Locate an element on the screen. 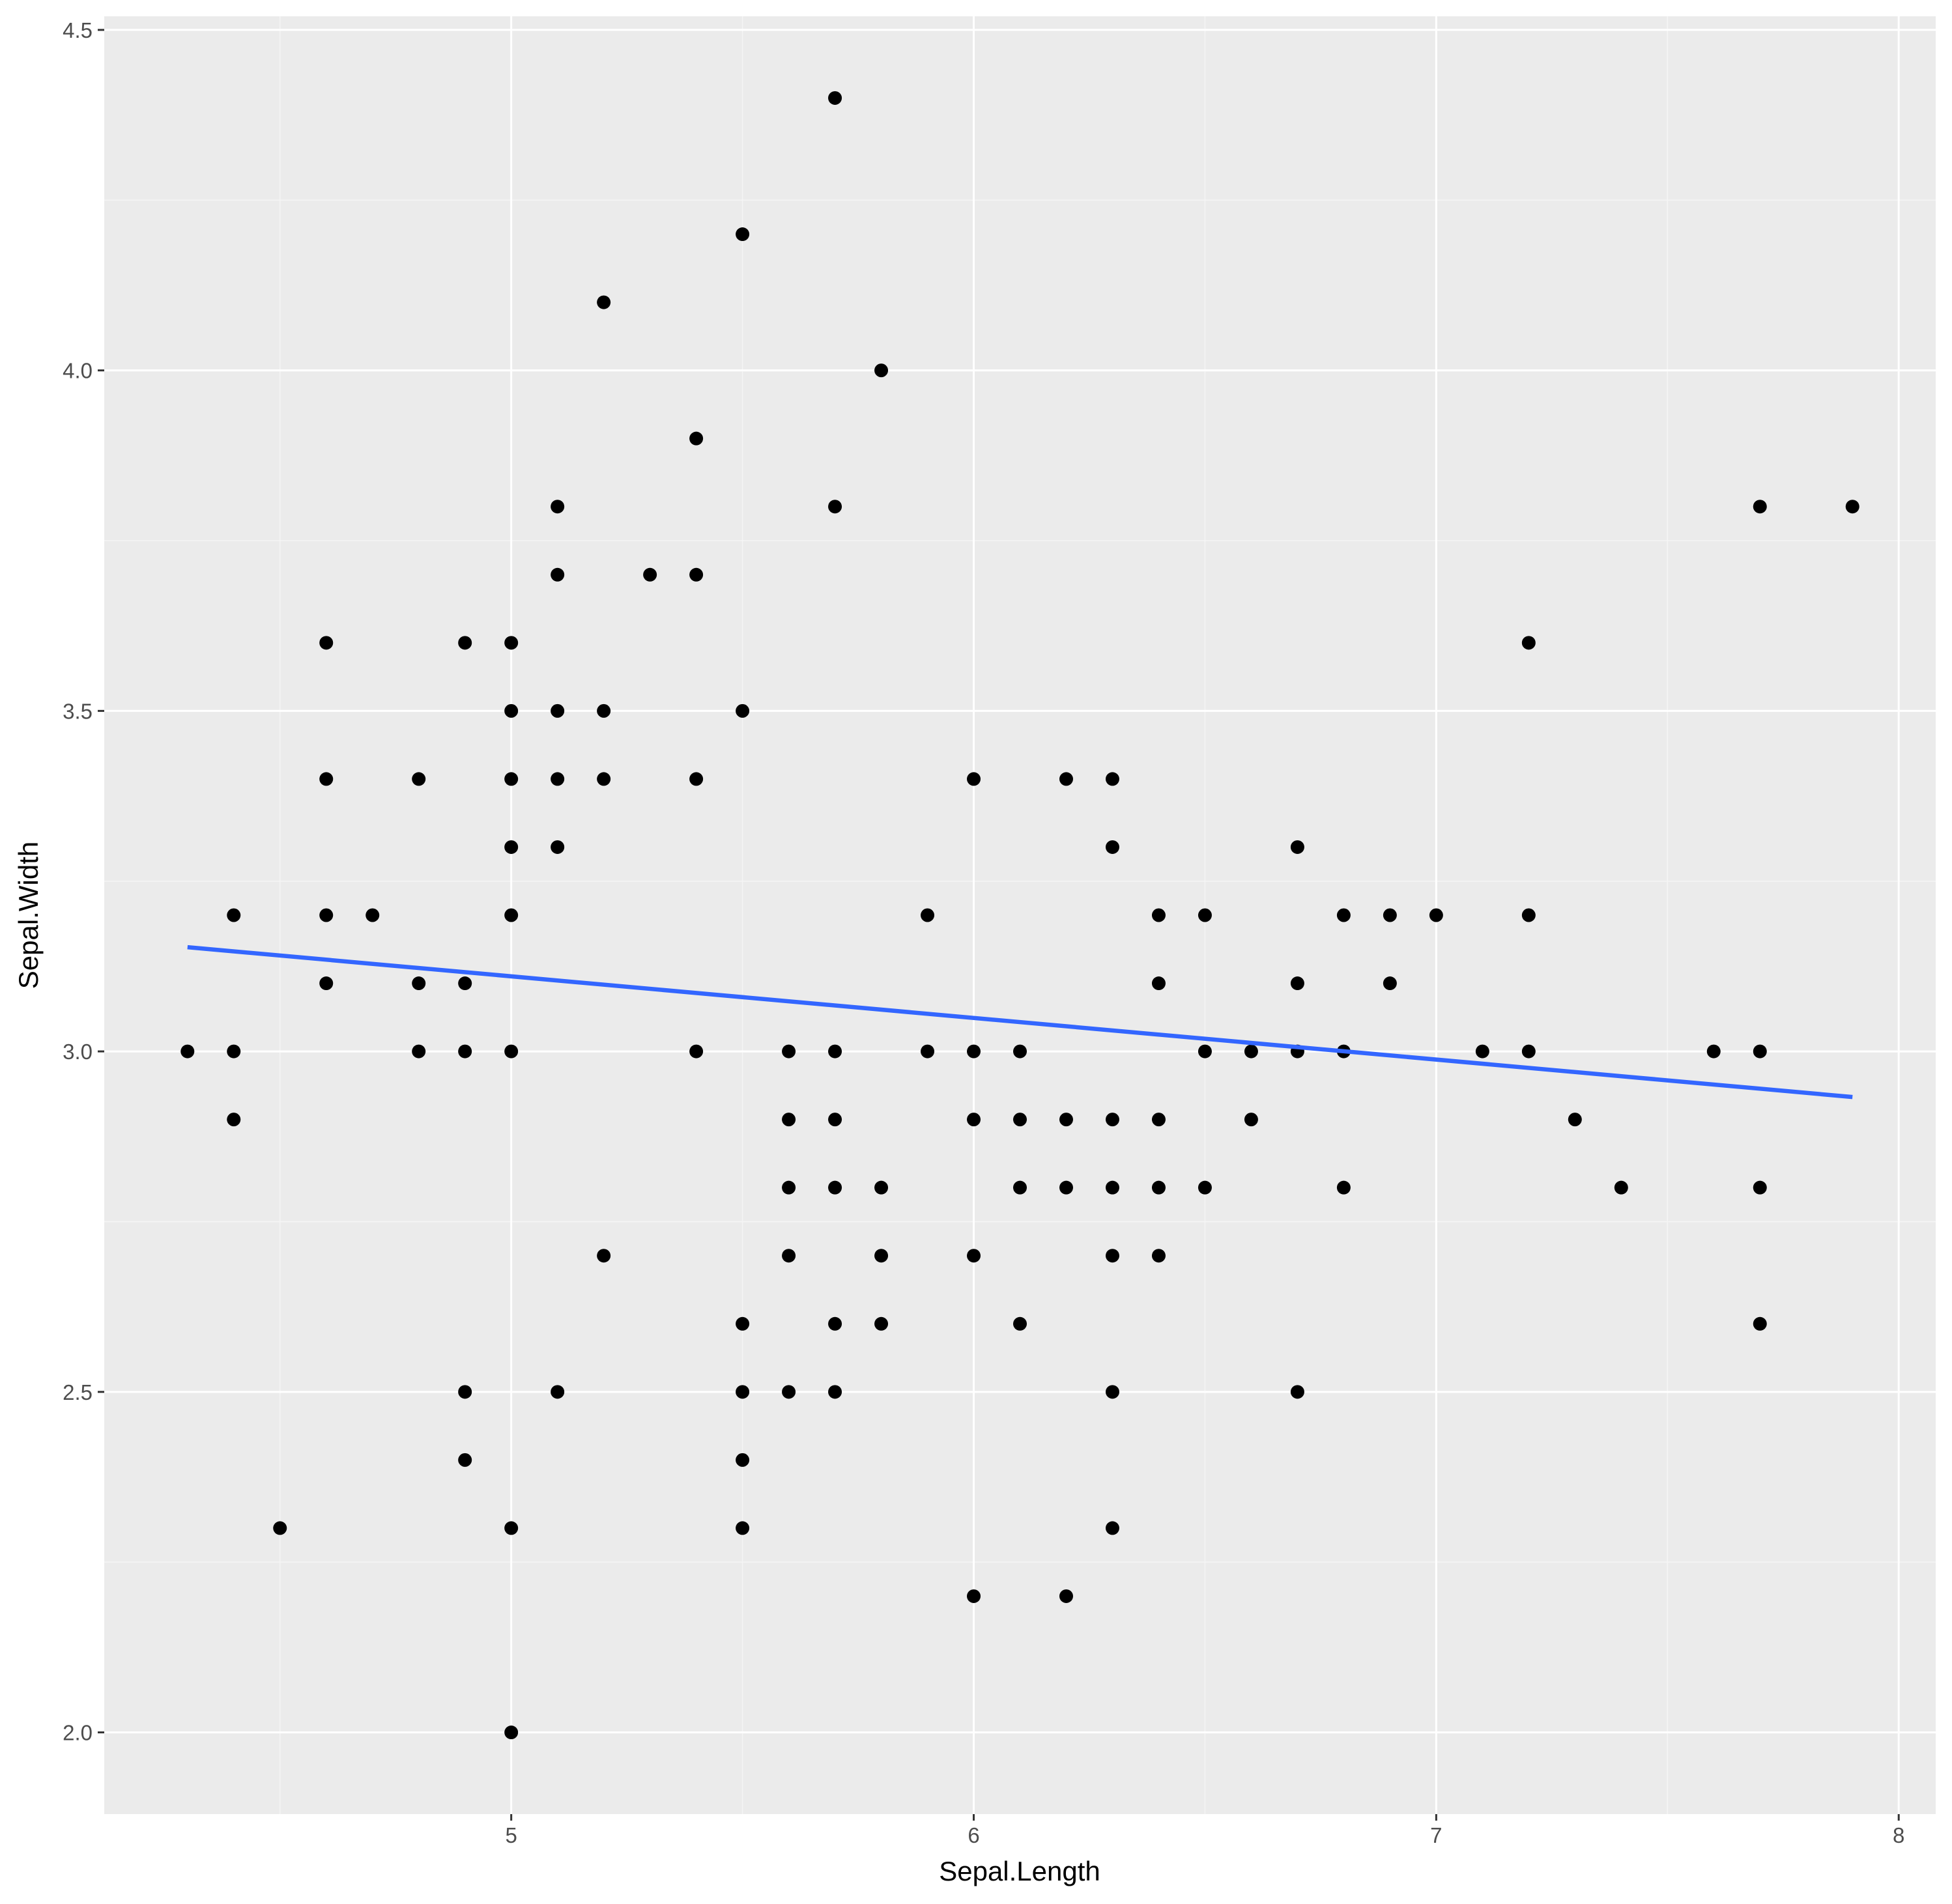  y-tick-label: 2.0 is located at coordinates (78, 1733).